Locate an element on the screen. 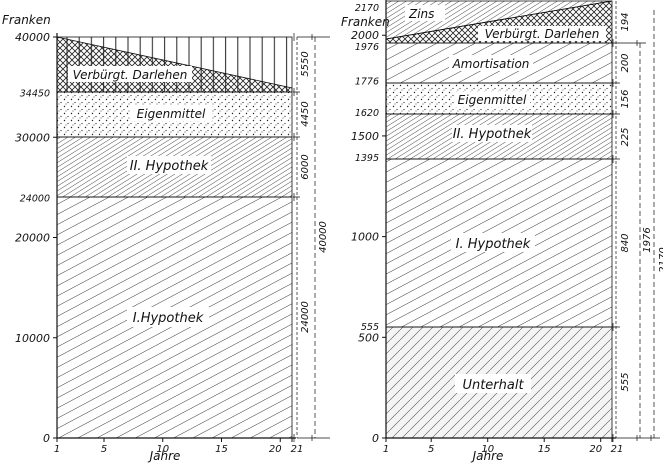 Image resolution: width=663 pixels, height=463 pixels. right-label-bg-i is located at coordinates (493, 242).